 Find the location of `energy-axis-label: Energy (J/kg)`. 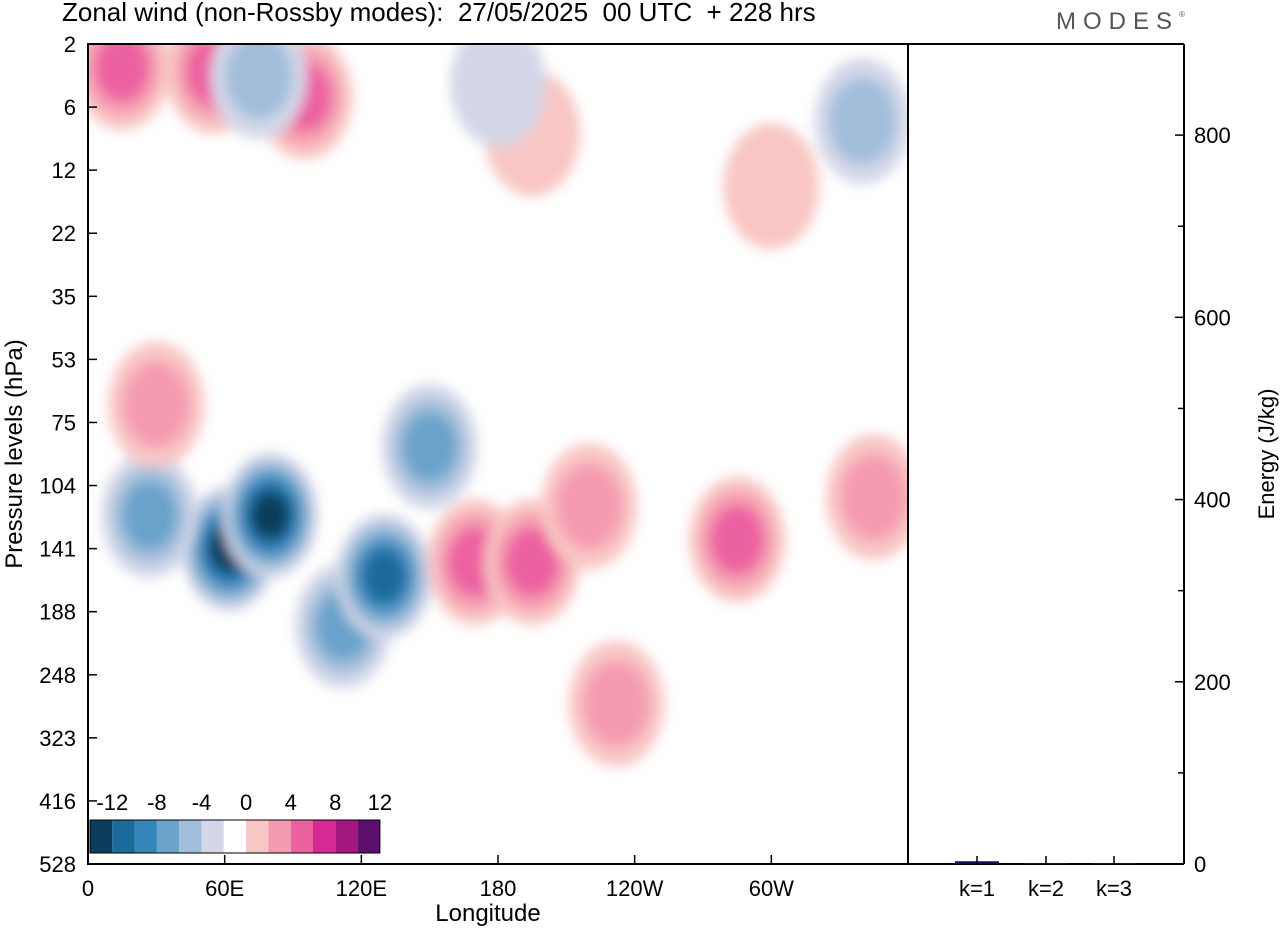

energy-axis-label: Energy (J/kg) is located at coordinates (1266, 454).